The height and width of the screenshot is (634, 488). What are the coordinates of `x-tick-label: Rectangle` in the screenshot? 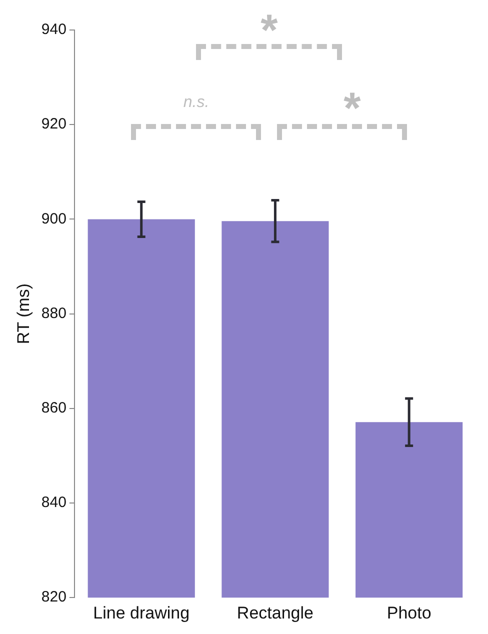 It's located at (275, 612).